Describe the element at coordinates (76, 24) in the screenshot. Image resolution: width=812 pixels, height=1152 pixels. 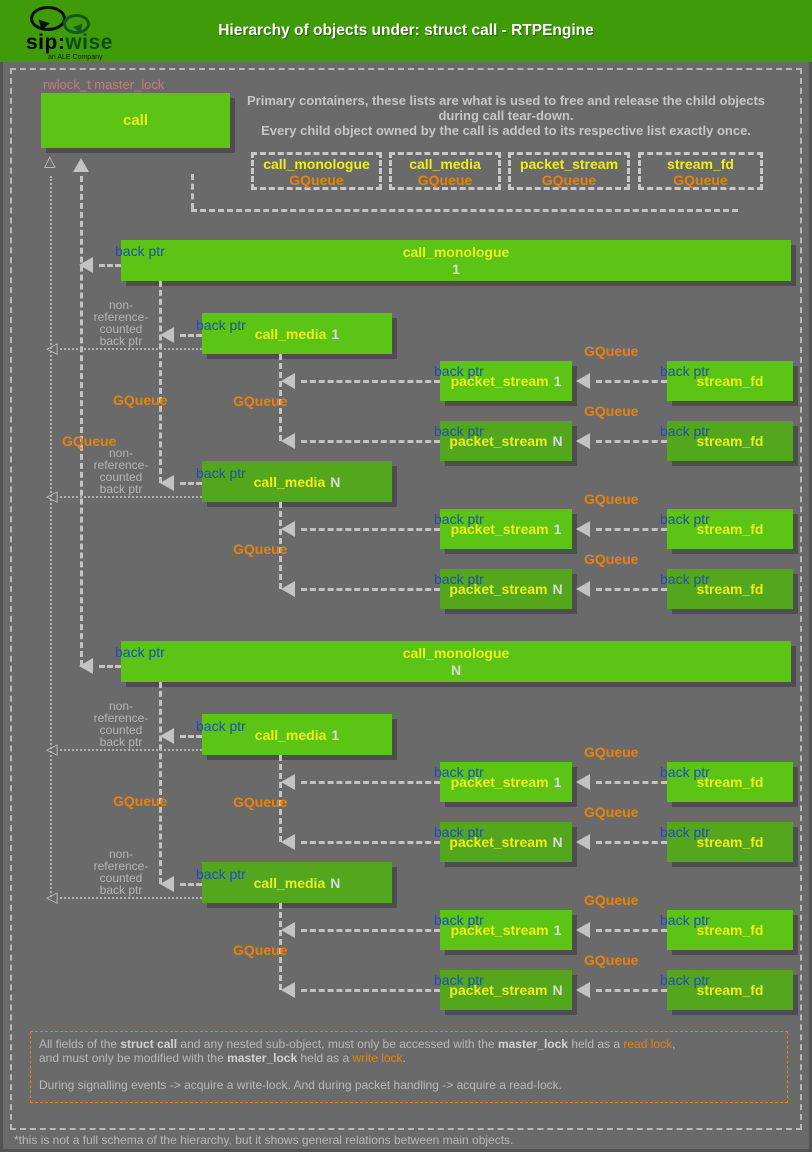
I see `speech-bubble-icon` at that location.